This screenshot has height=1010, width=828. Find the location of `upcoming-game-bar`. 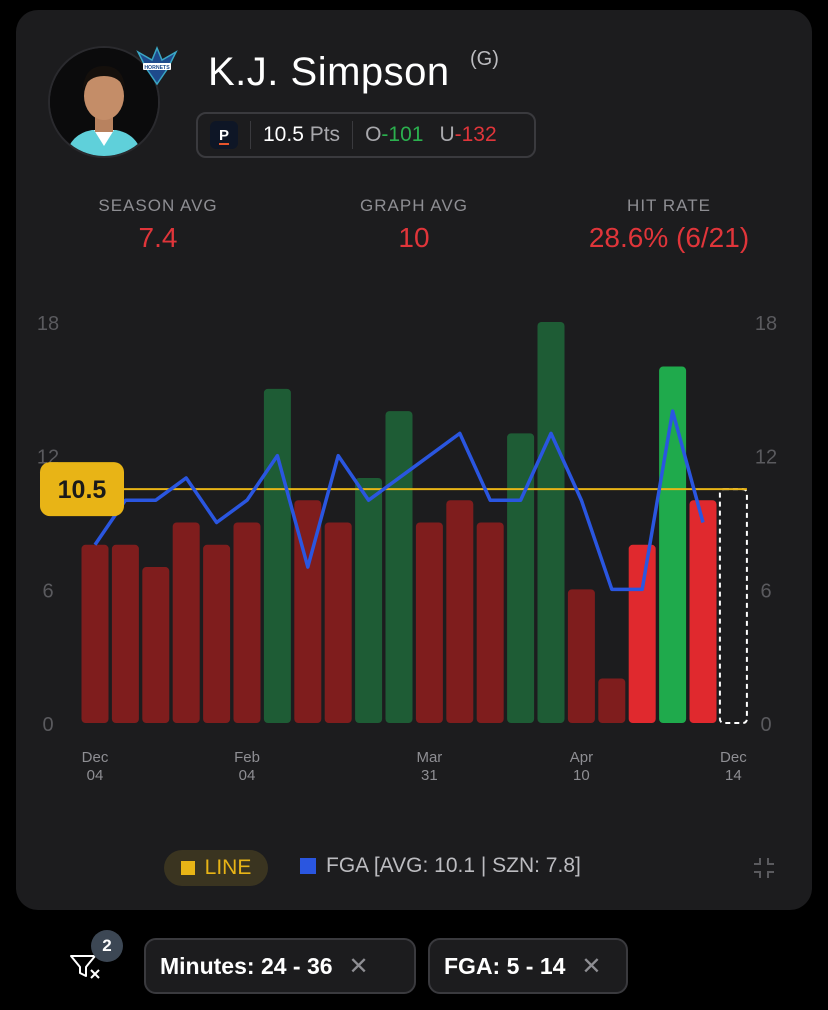

upcoming-game-bar is located at coordinates (733, 606).